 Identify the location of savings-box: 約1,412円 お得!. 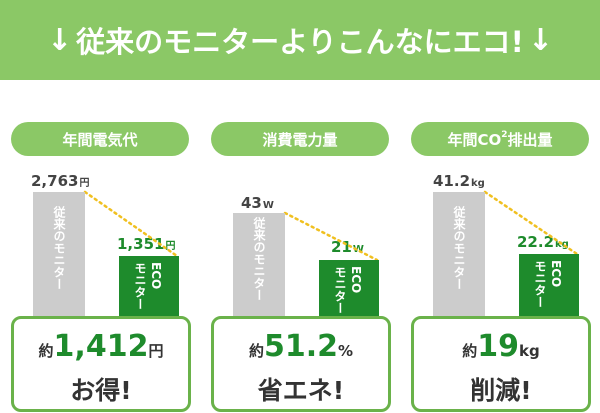
(101, 364).